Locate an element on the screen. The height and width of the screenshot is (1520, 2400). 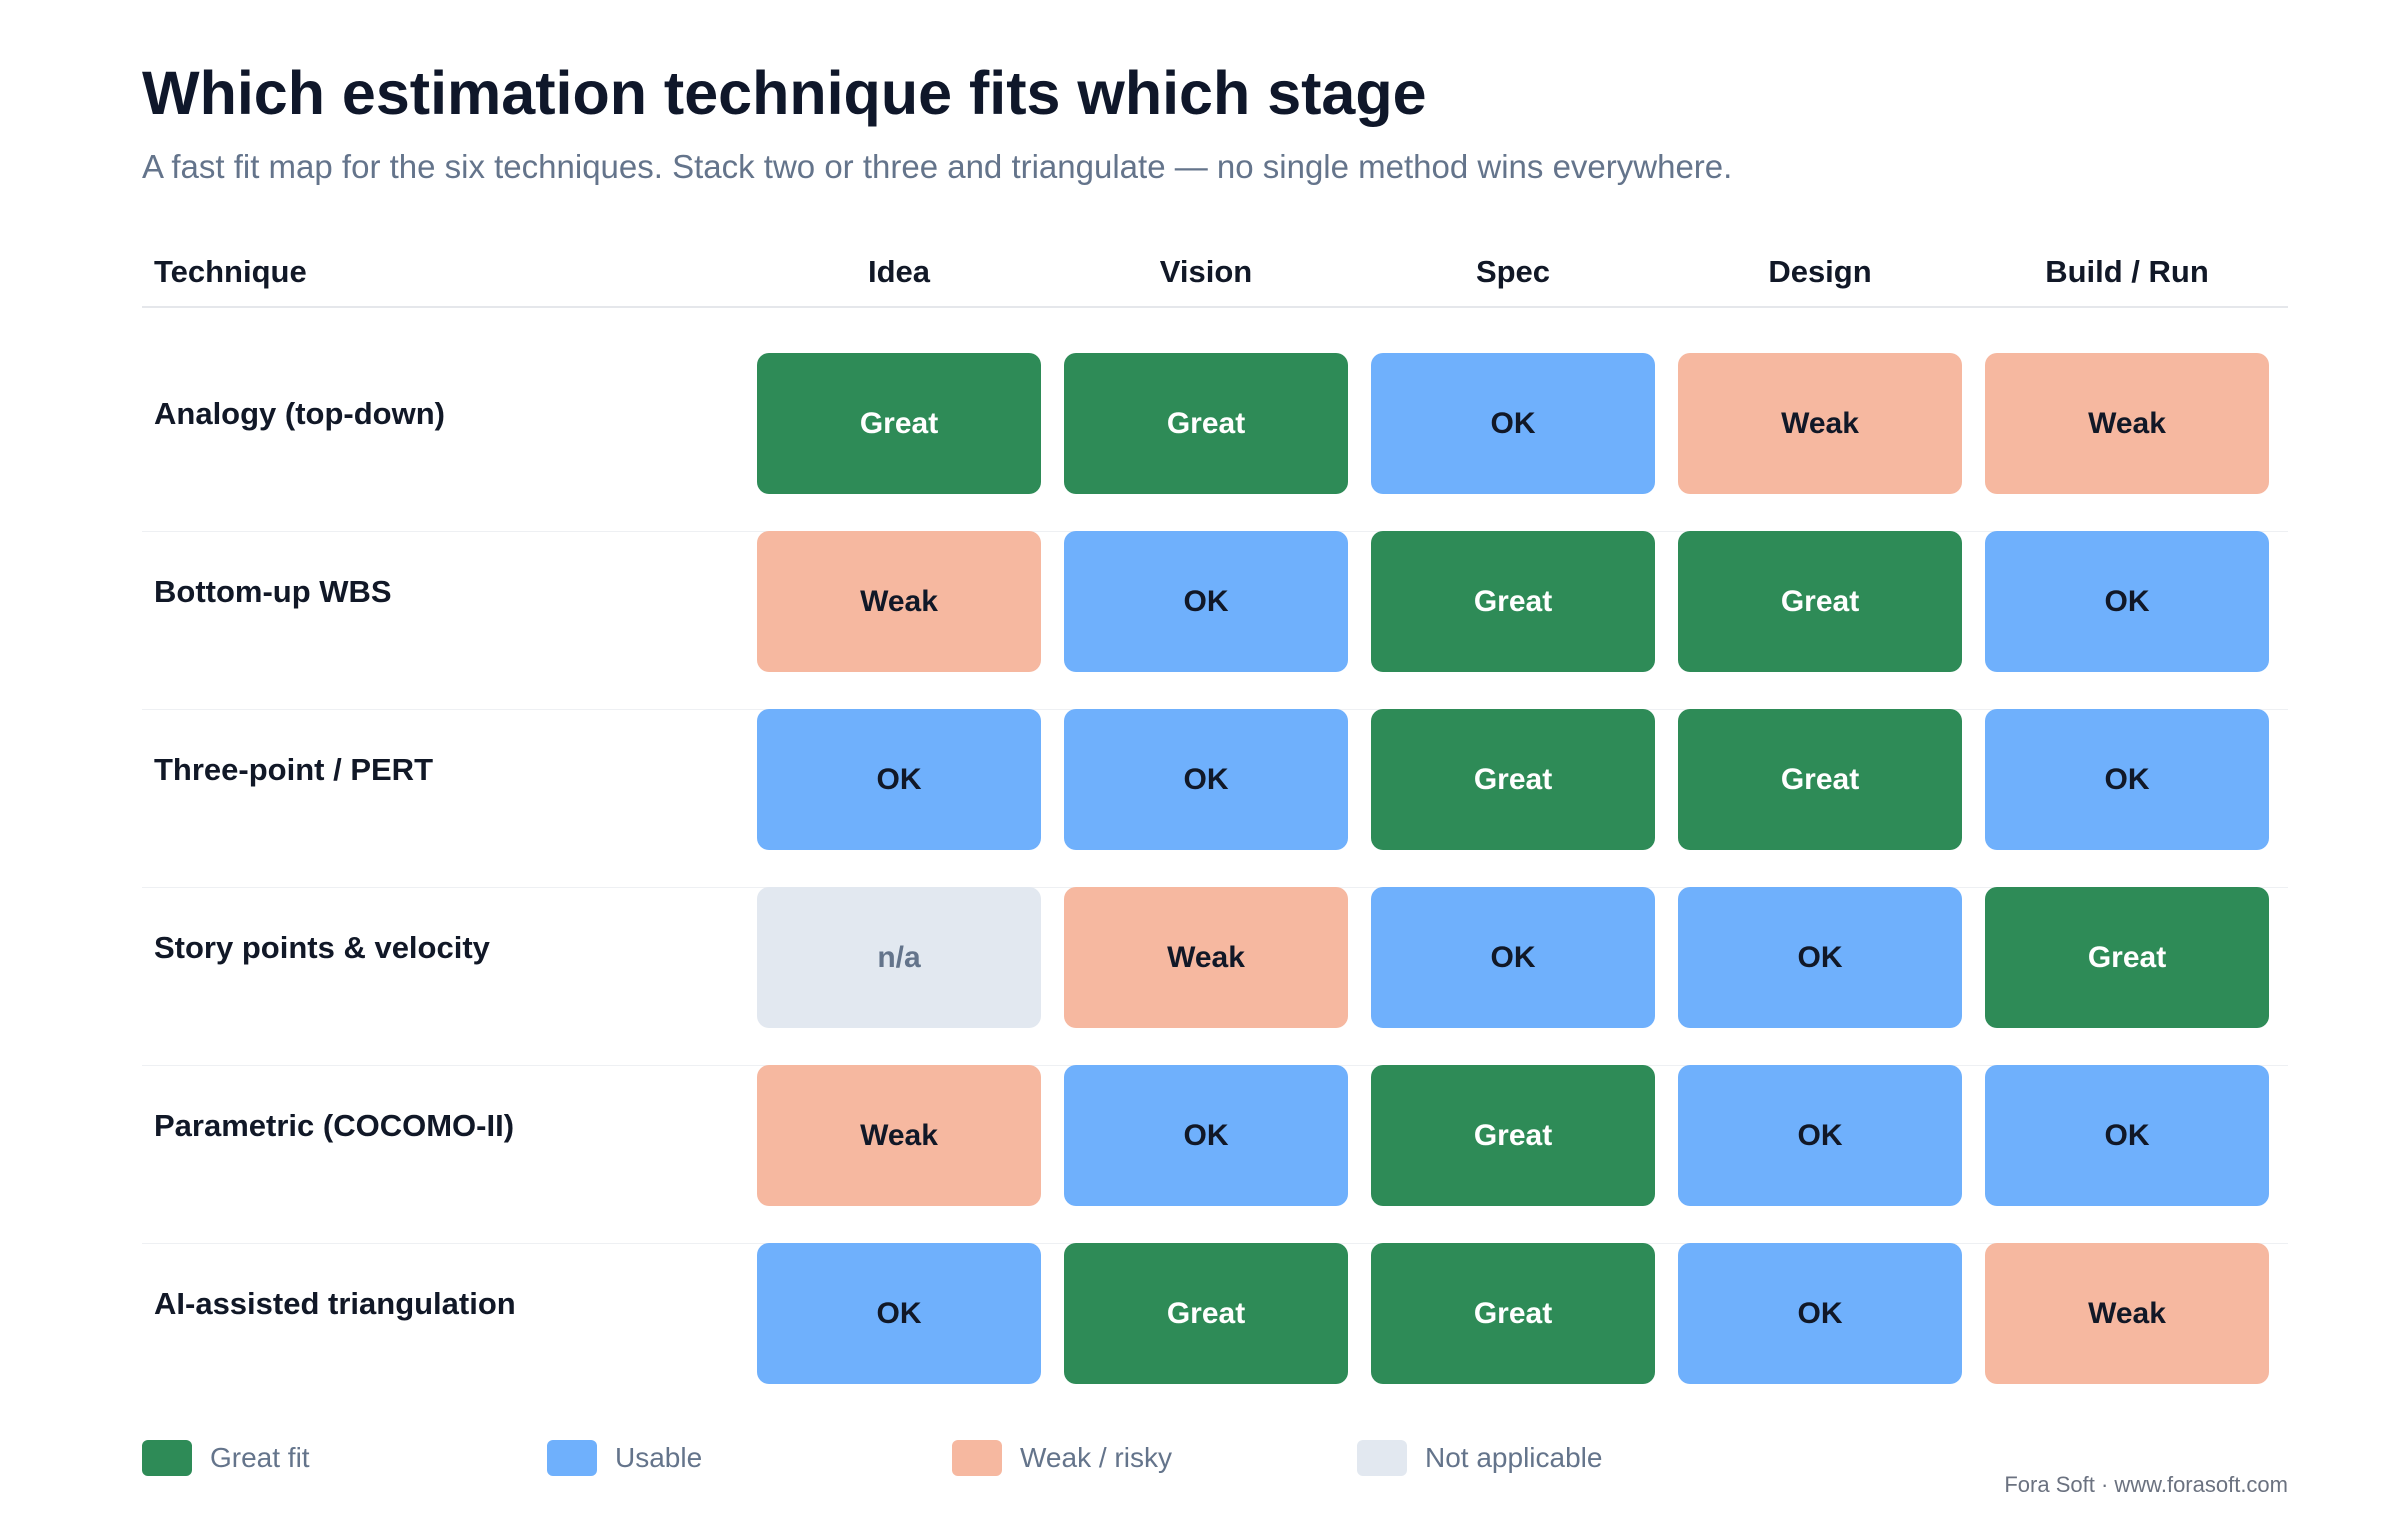
fit-cell-idea: n/a is located at coordinates (899, 957).